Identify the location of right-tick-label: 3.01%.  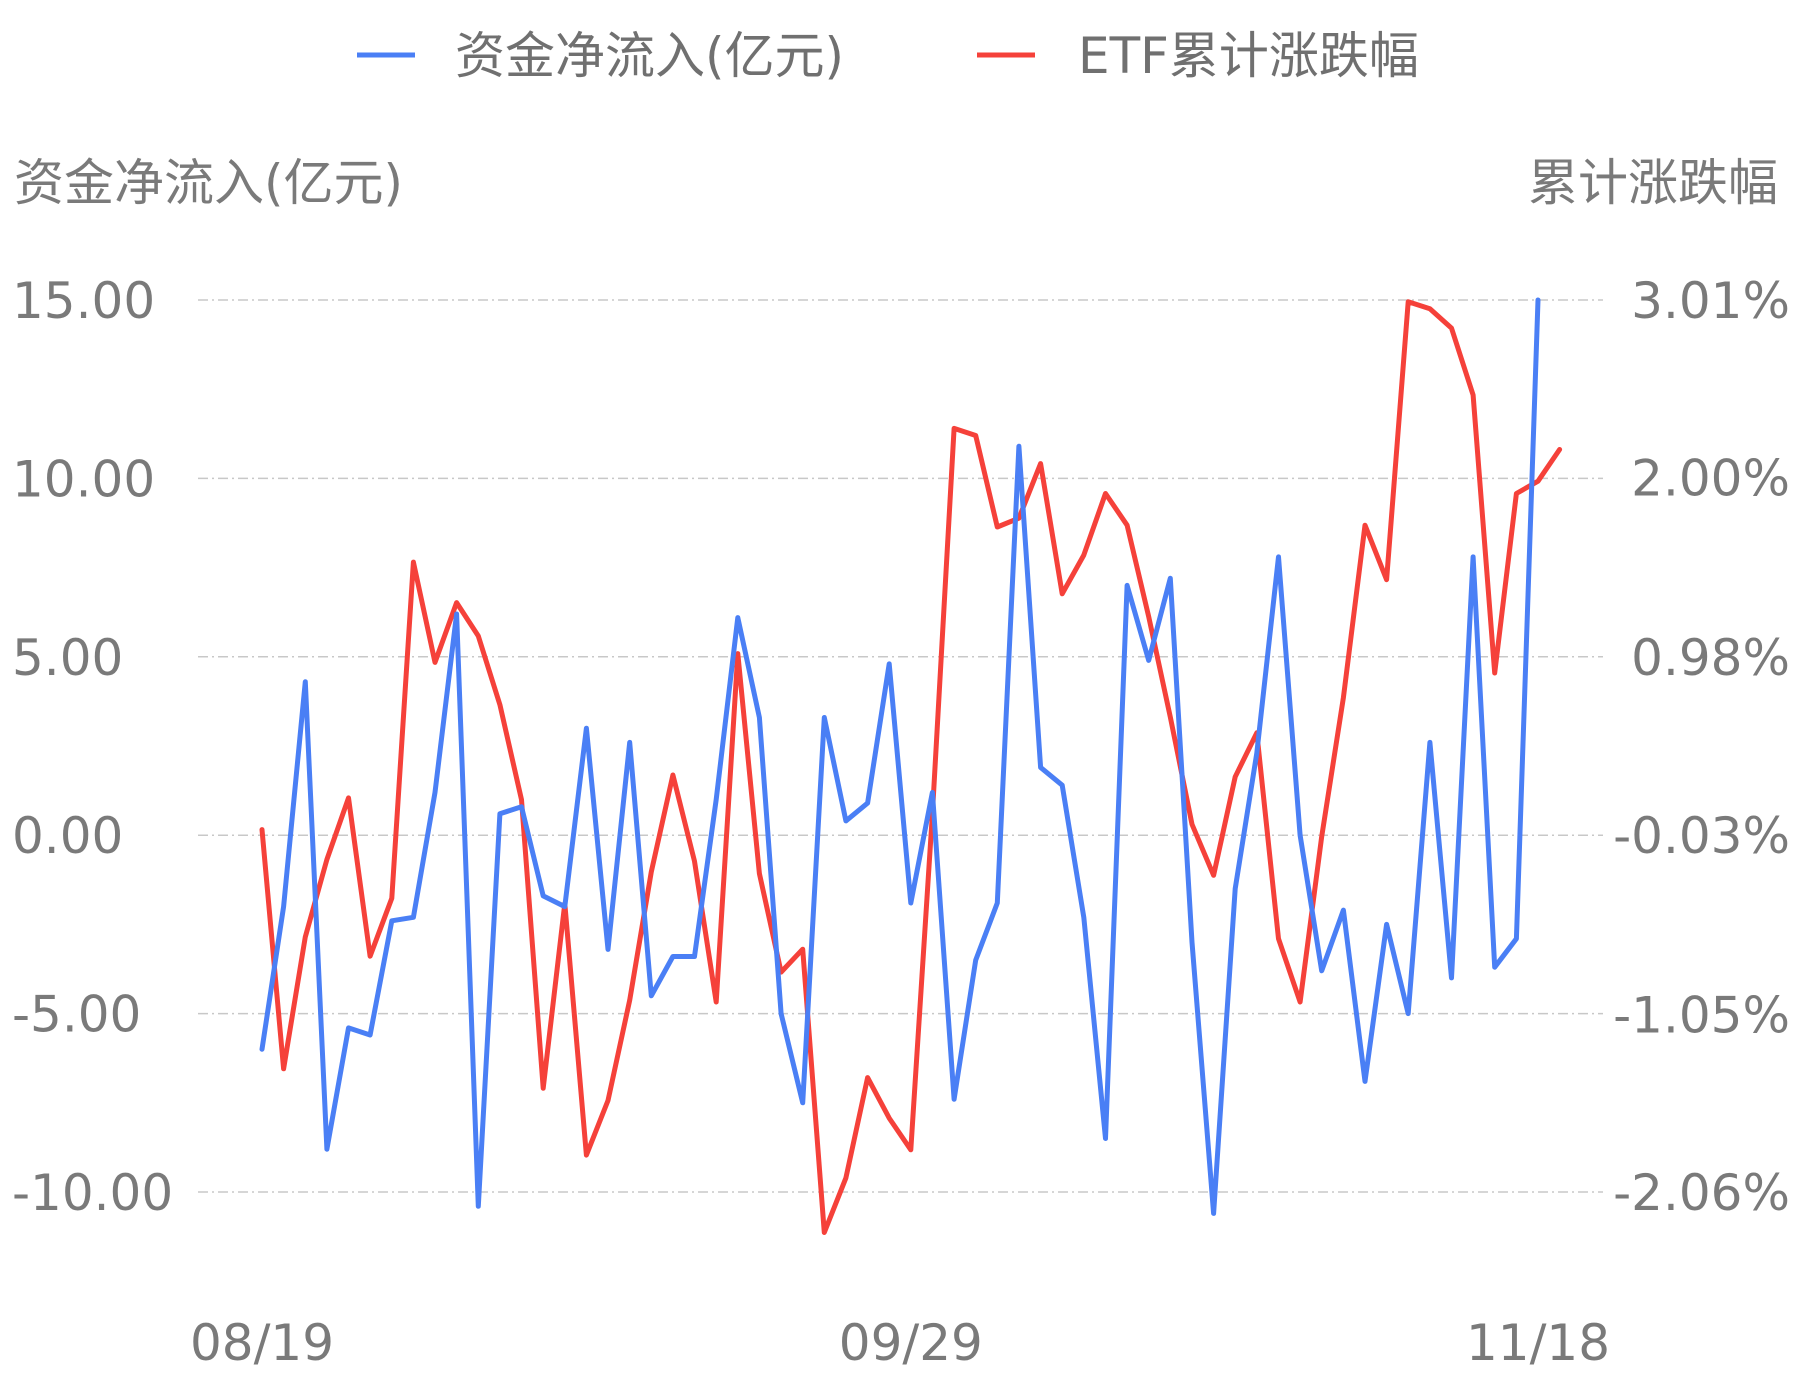
(1710, 301).